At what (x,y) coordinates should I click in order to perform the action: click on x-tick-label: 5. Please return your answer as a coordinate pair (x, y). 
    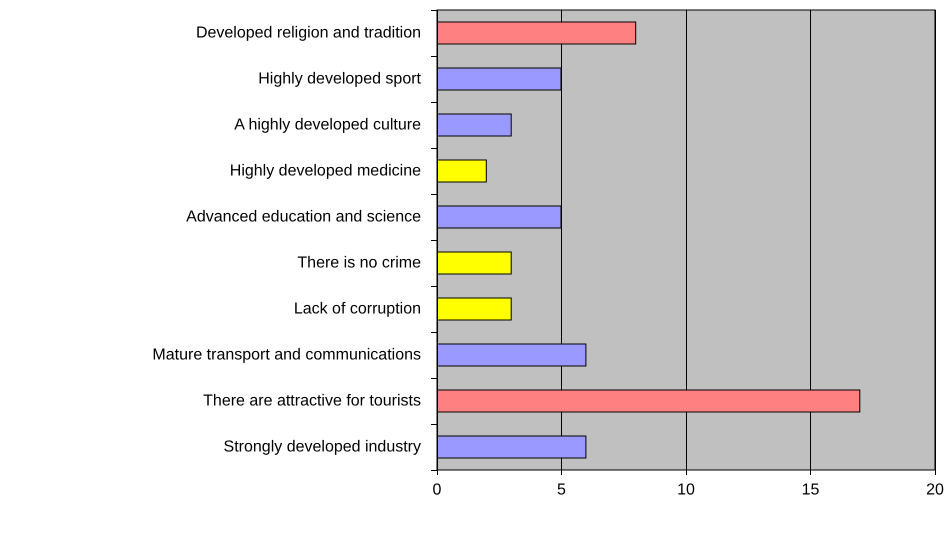
    Looking at the image, I should click on (561, 490).